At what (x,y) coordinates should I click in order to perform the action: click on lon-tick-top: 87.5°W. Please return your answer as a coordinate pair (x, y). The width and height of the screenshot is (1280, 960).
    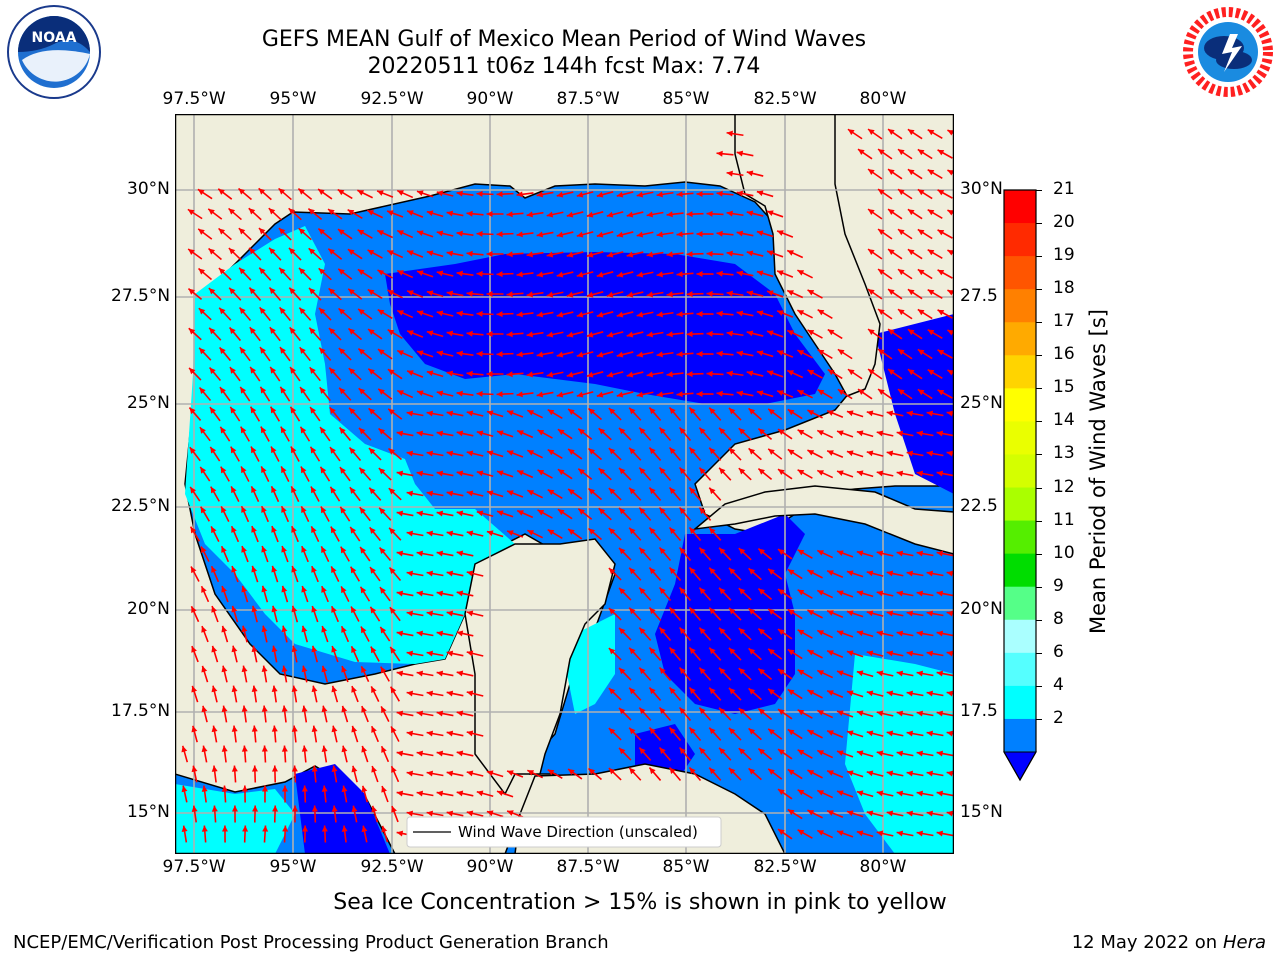
    Looking at the image, I should click on (588, 99).